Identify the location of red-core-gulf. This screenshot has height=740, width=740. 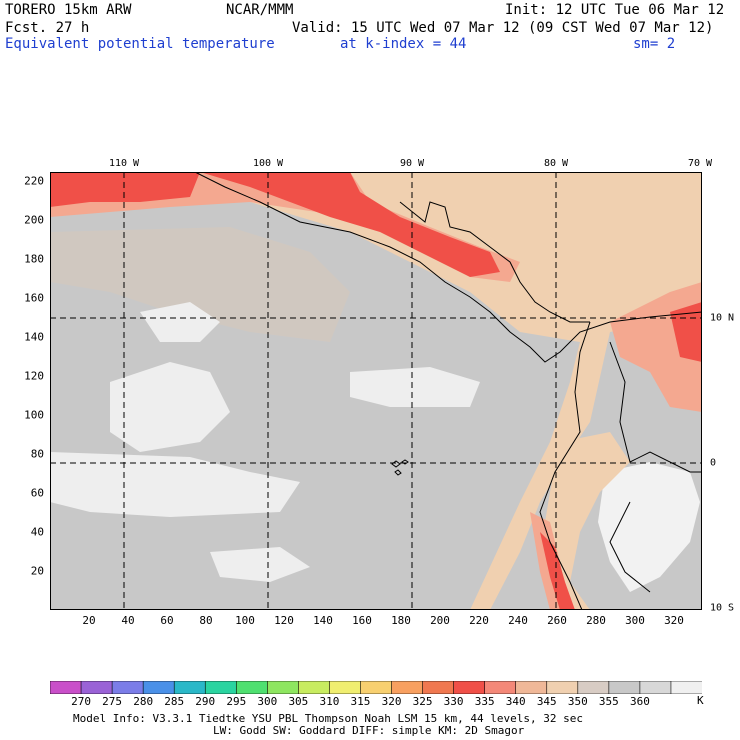
(350, 224).